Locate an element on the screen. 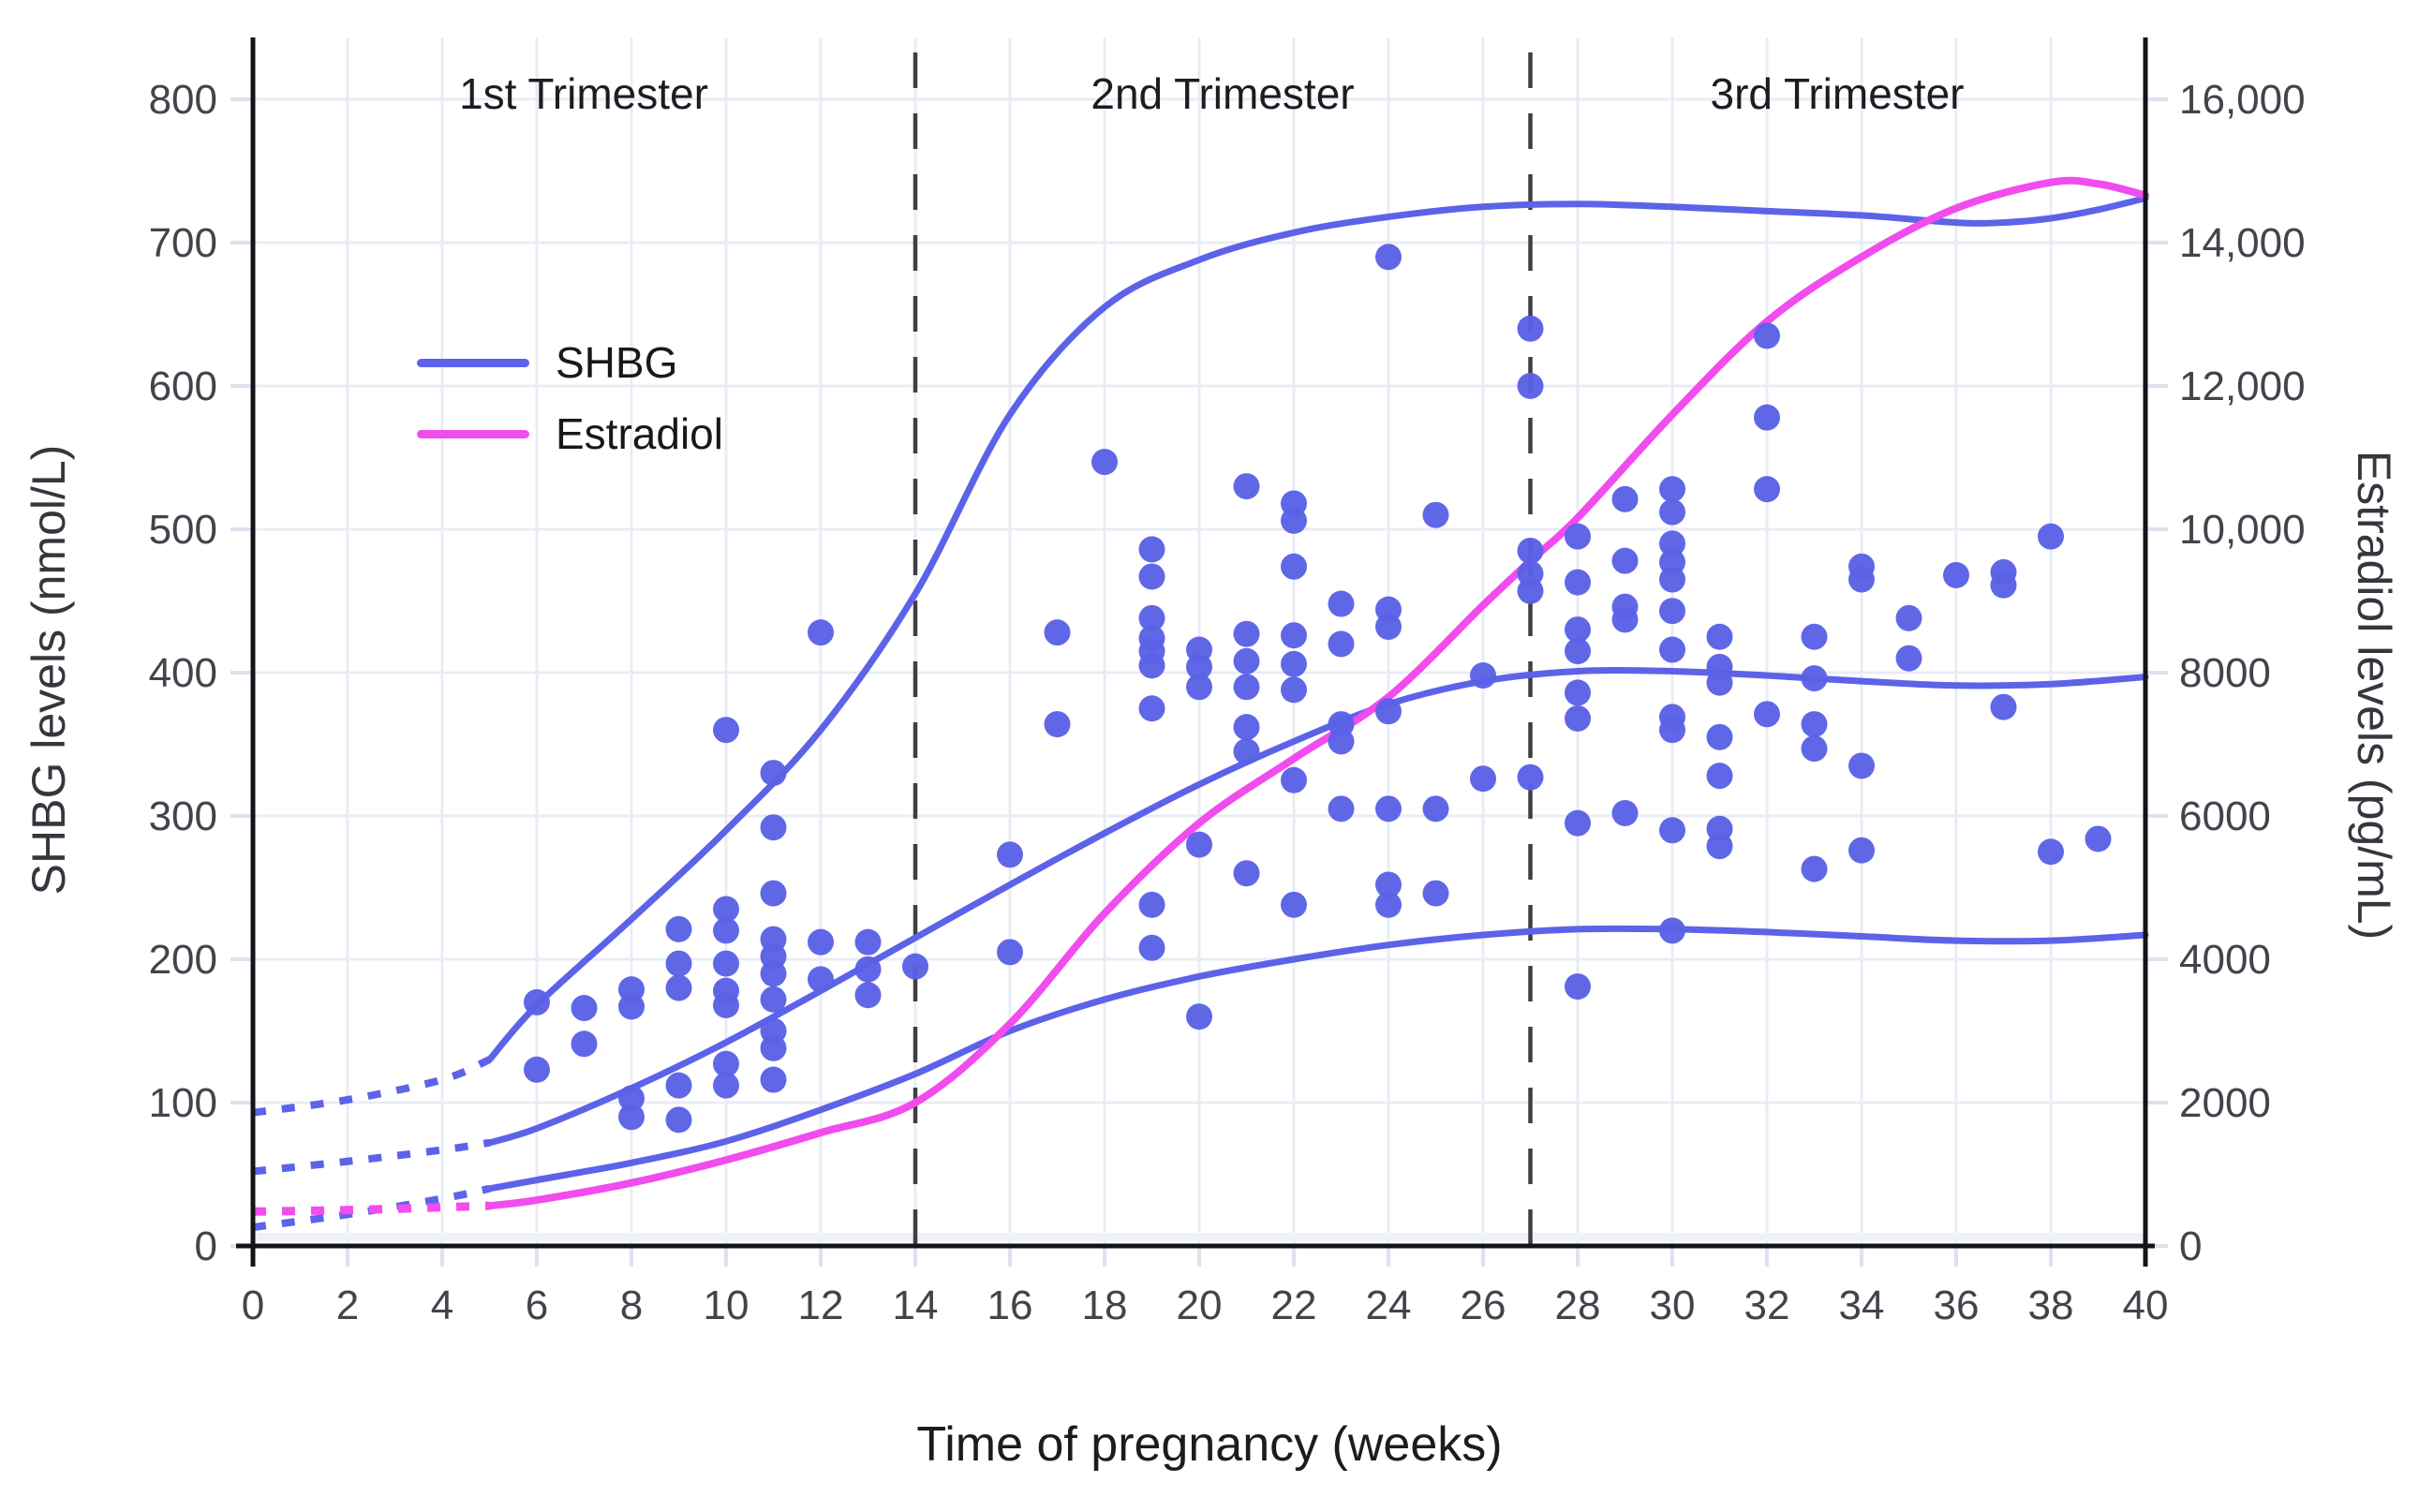  y-right-tick-label: 4000 is located at coordinates (2225, 960).